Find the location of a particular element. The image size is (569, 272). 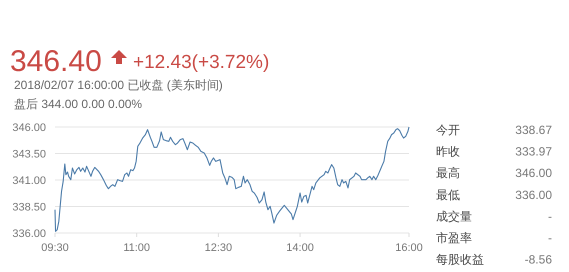

text: 338.67 is located at coordinates (533, 130).